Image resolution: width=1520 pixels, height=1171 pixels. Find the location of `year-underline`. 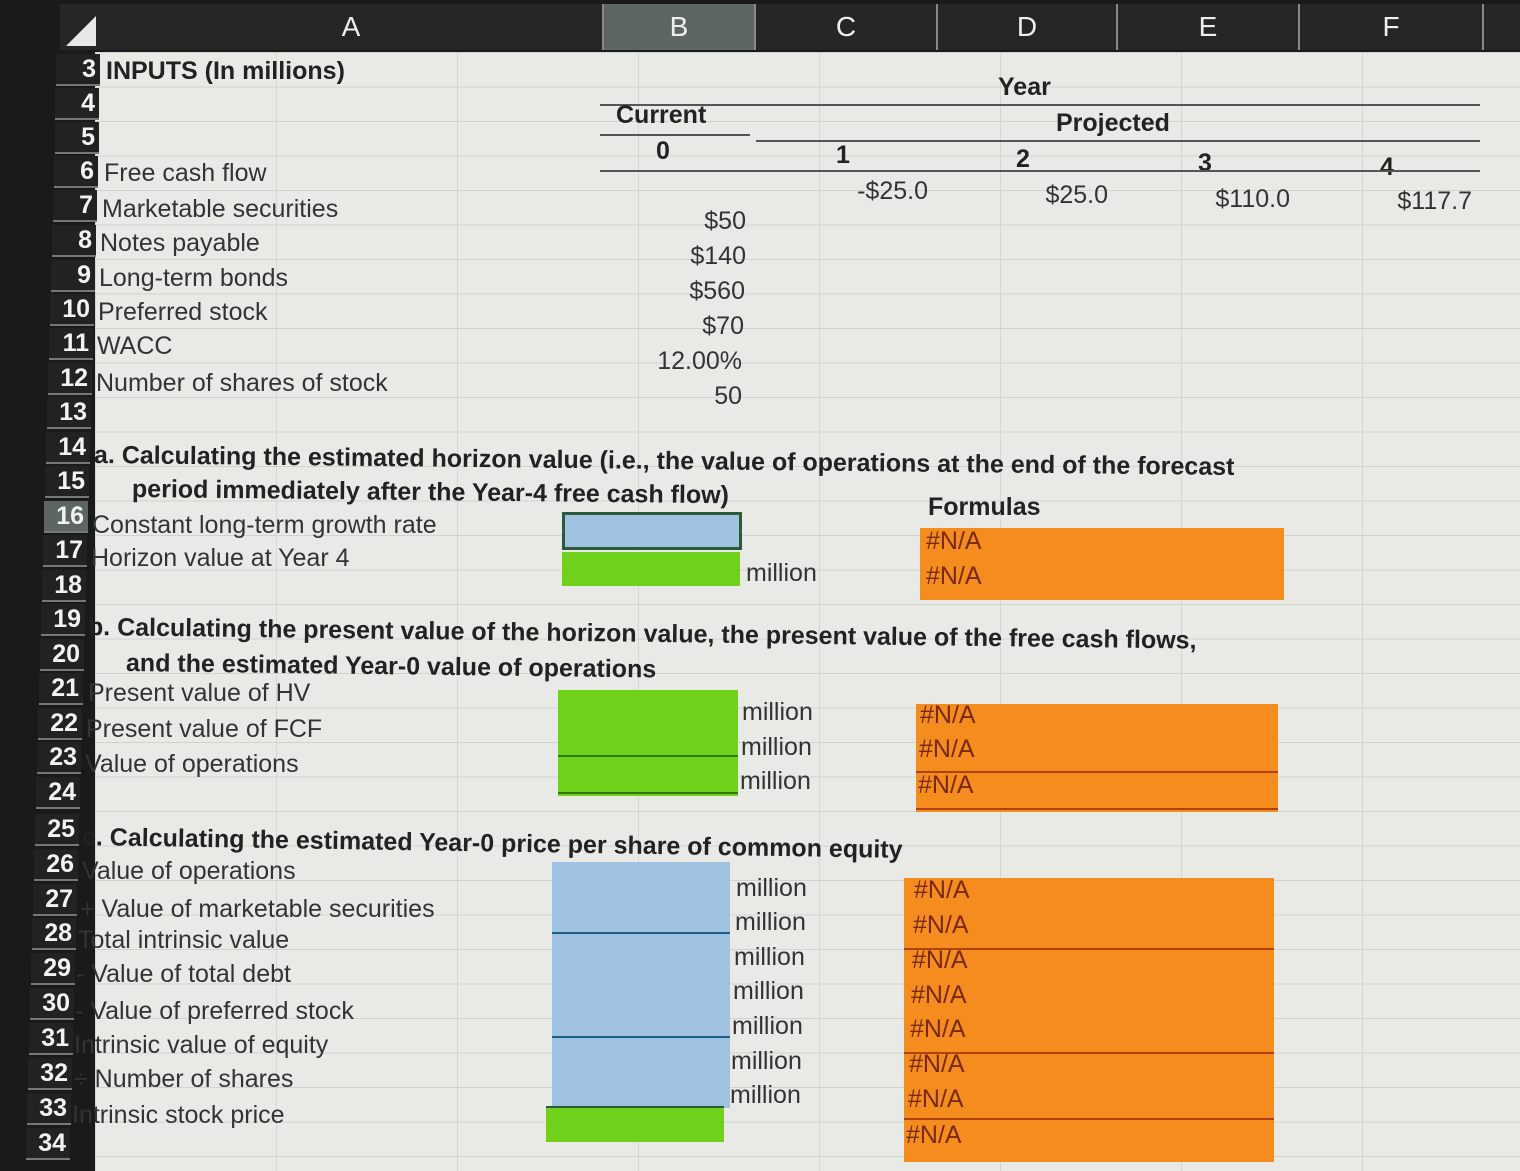

year-underline is located at coordinates (1040, 105).